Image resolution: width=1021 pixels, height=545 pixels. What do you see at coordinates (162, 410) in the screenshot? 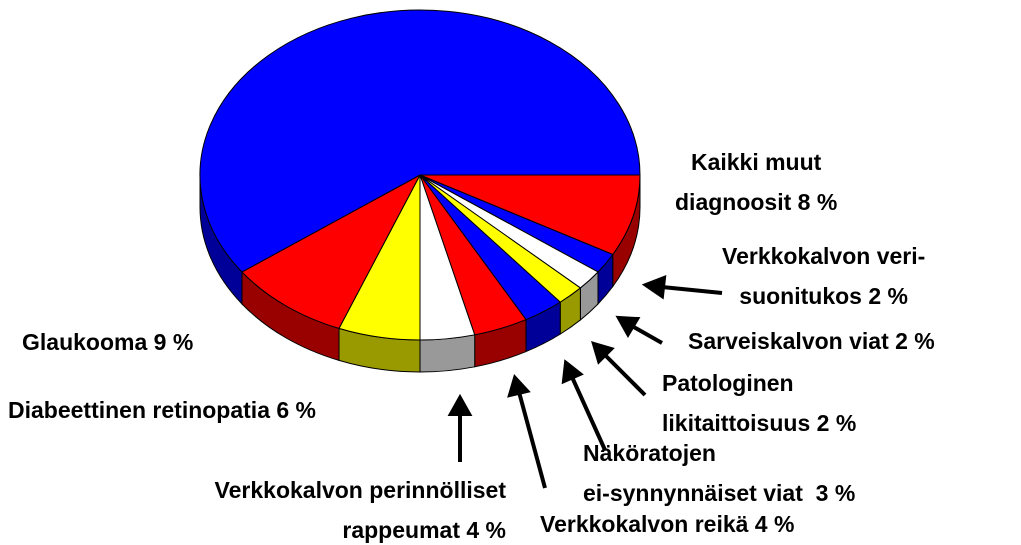
I see `slice-label: Diabeettinen retinopatia 6 %` at bounding box center [162, 410].